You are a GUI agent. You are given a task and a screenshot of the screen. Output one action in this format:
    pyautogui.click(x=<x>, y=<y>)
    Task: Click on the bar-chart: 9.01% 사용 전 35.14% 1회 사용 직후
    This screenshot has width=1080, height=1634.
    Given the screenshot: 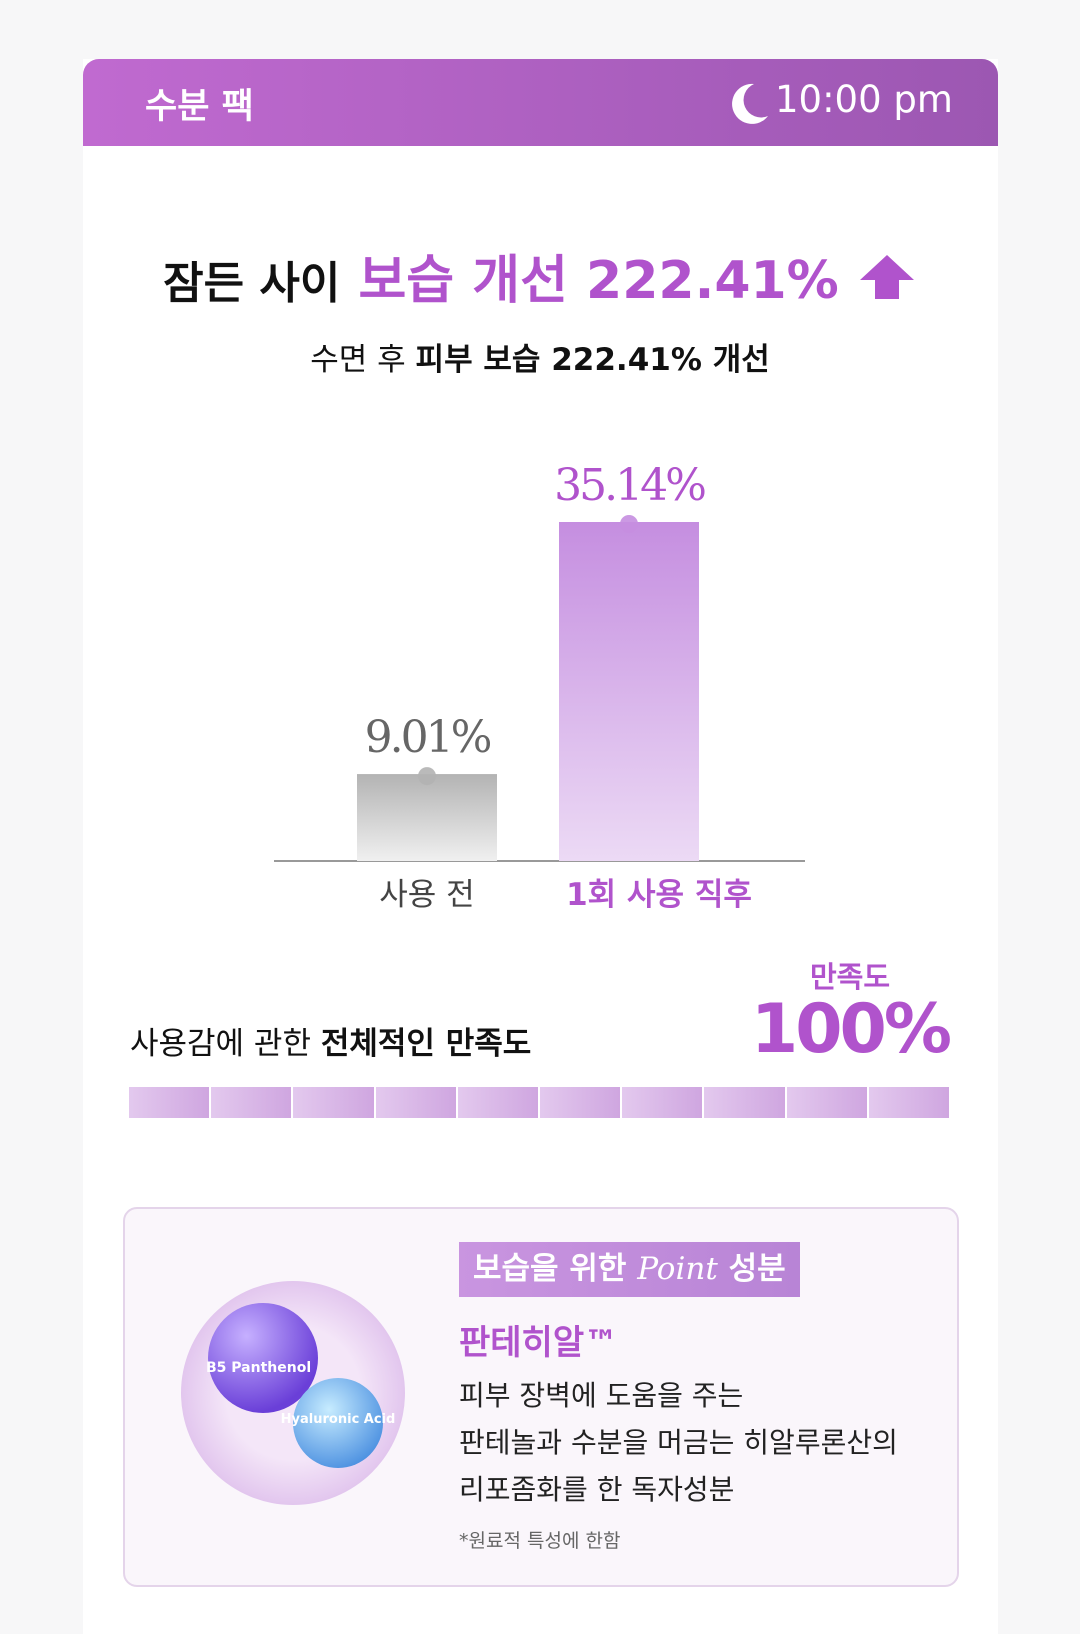 What is the action you would take?
    pyautogui.click(x=539, y=686)
    